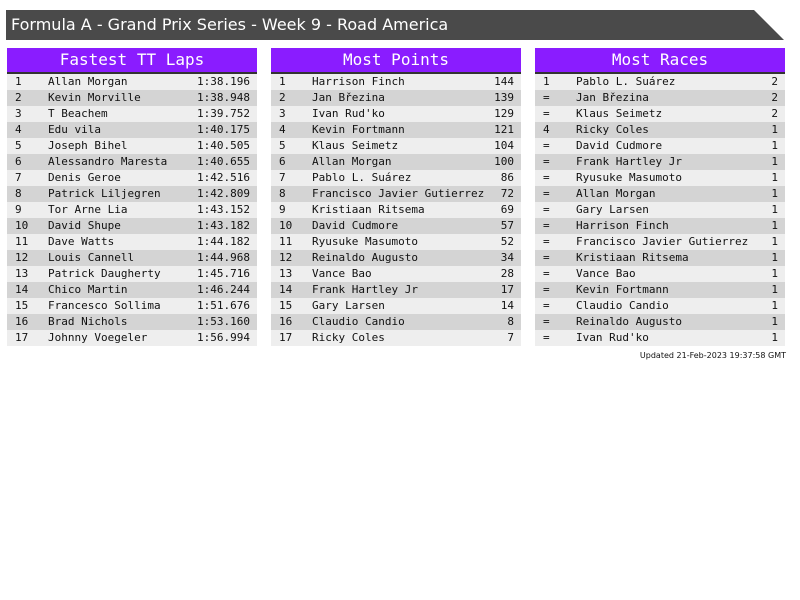 Image resolution: width=800 pixels, height=600 pixels. I want to click on table-row: 2 Jan Březina 139, so click(396, 98).